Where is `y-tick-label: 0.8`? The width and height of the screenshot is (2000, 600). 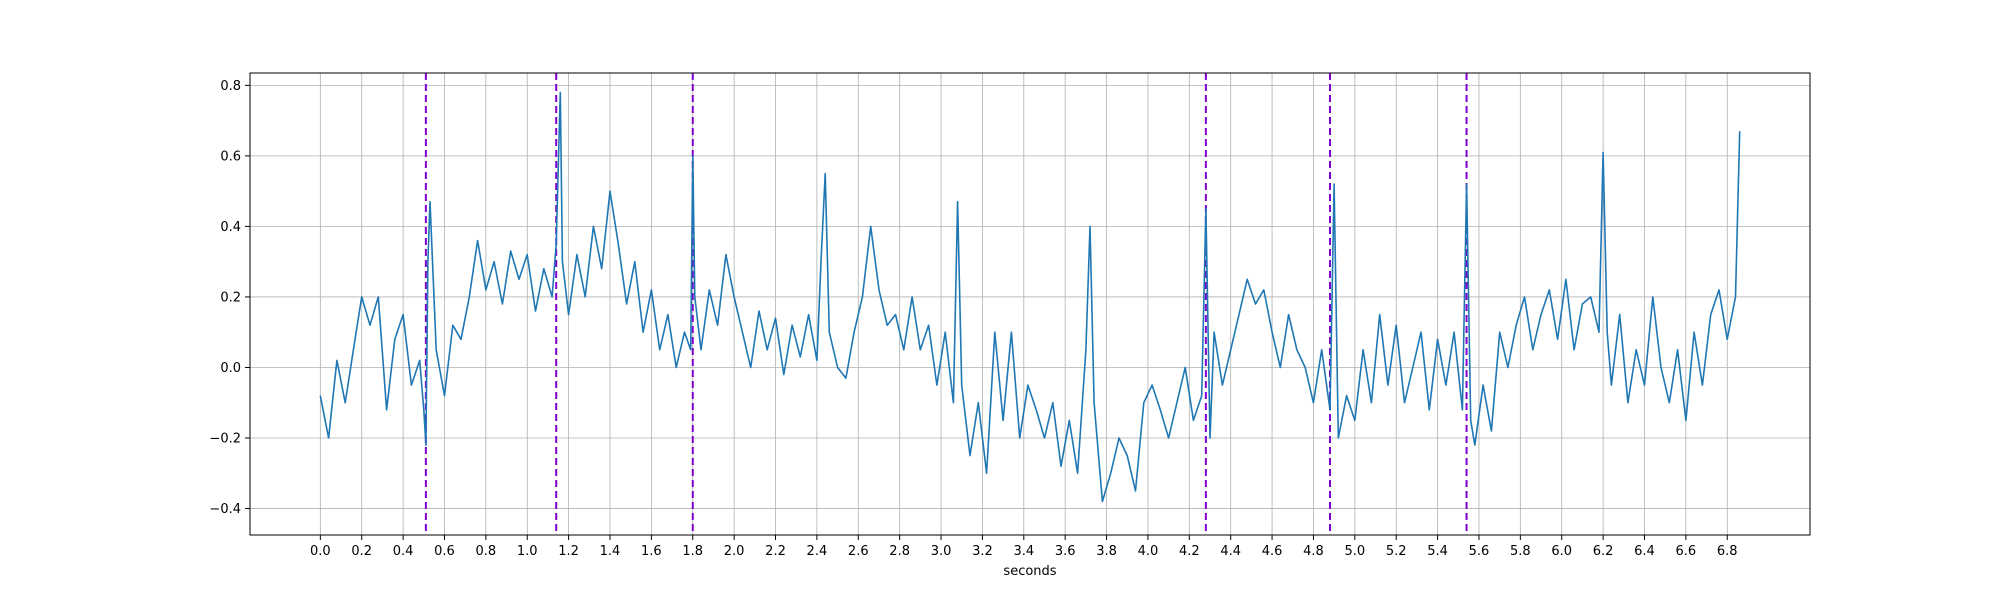 y-tick-label: 0.8 is located at coordinates (230, 86).